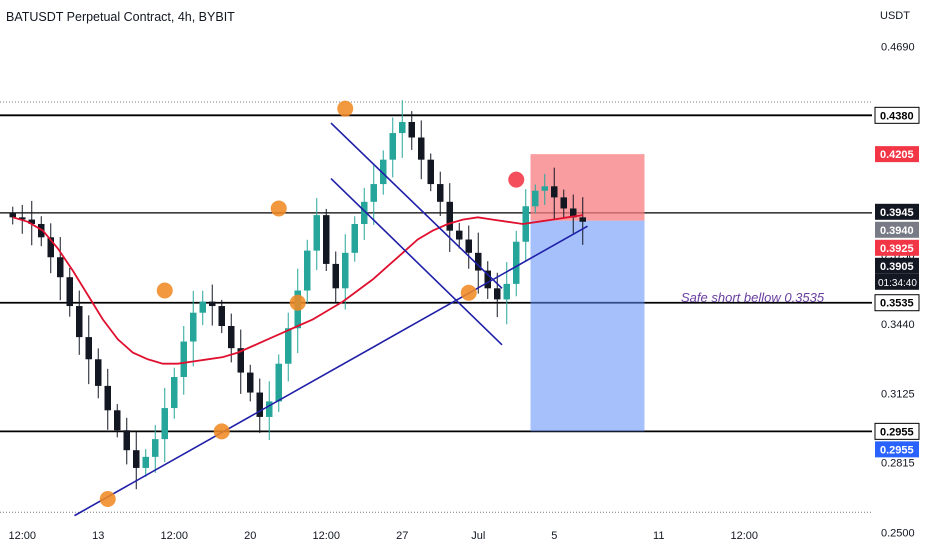 This screenshot has width=932, height=550. What do you see at coordinates (898, 48) in the screenshot?
I see `price-tick-label: 0.4690` at bounding box center [898, 48].